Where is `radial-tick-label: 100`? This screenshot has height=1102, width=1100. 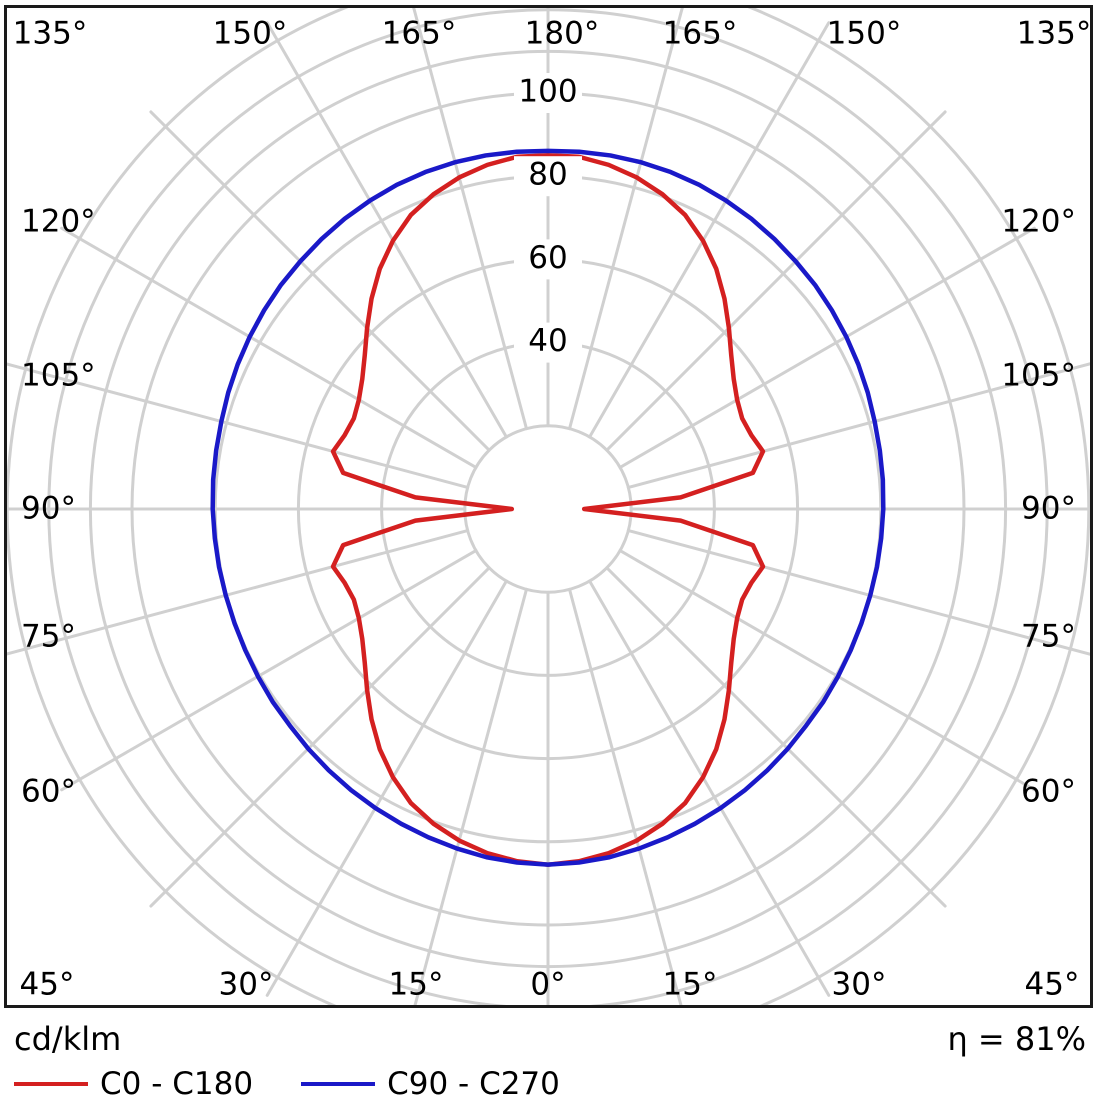
radial-tick-label: 100 is located at coordinates (547, 92).